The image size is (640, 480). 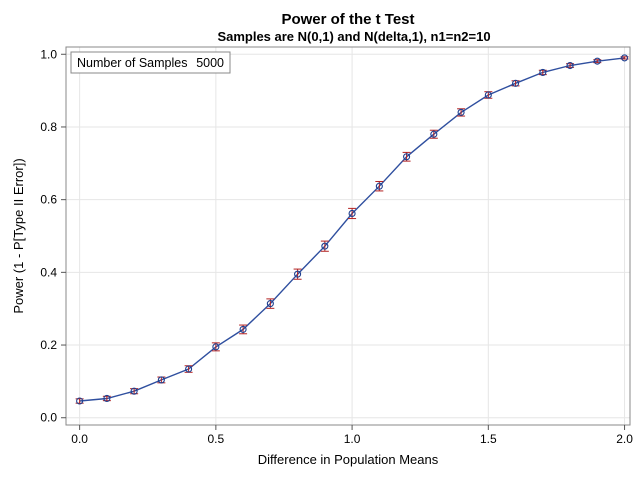 I want to click on x-tick-label: 2.0, so click(x=624, y=439).